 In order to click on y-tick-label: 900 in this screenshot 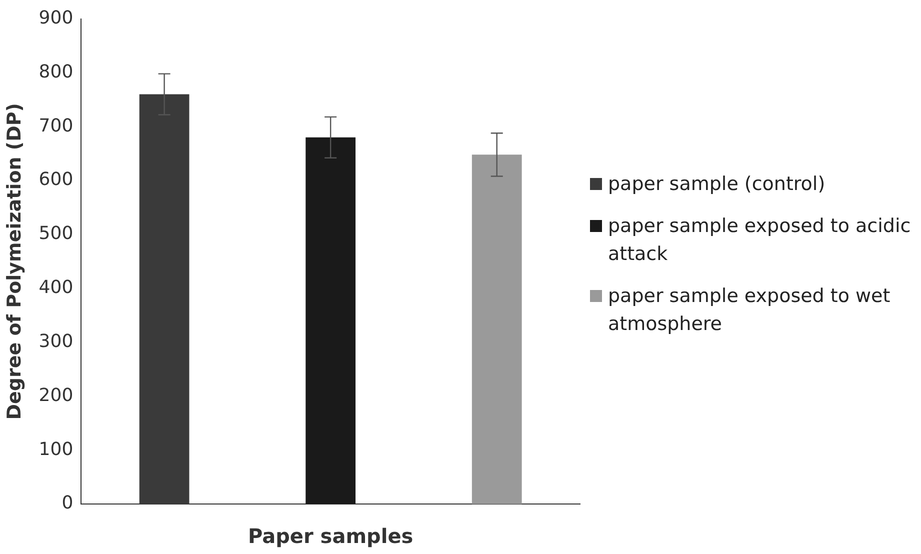, I will do `click(56, 17)`.